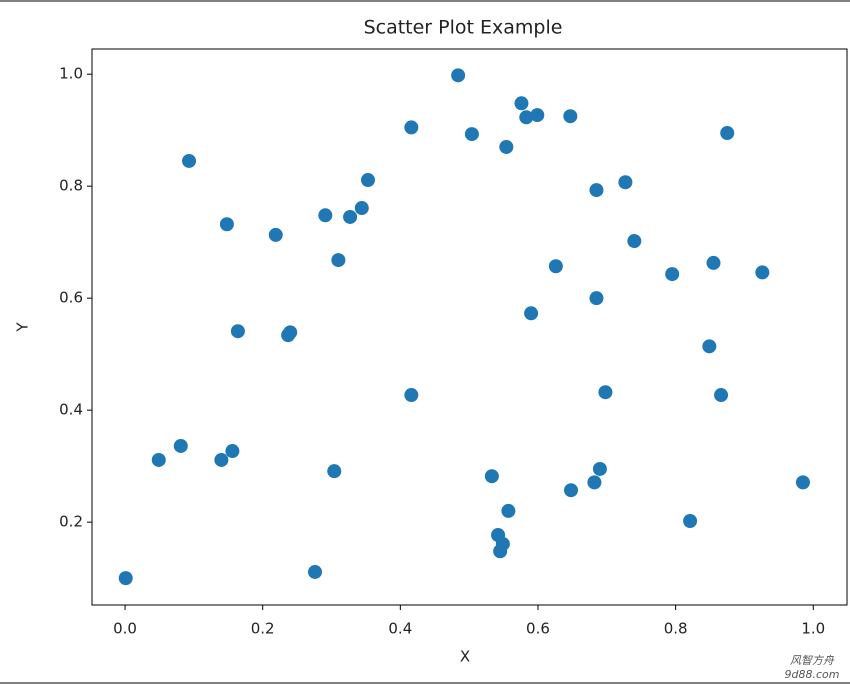  Describe the element at coordinates (71, 410) in the screenshot. I see `y-tick-label: 0.4` at that location.